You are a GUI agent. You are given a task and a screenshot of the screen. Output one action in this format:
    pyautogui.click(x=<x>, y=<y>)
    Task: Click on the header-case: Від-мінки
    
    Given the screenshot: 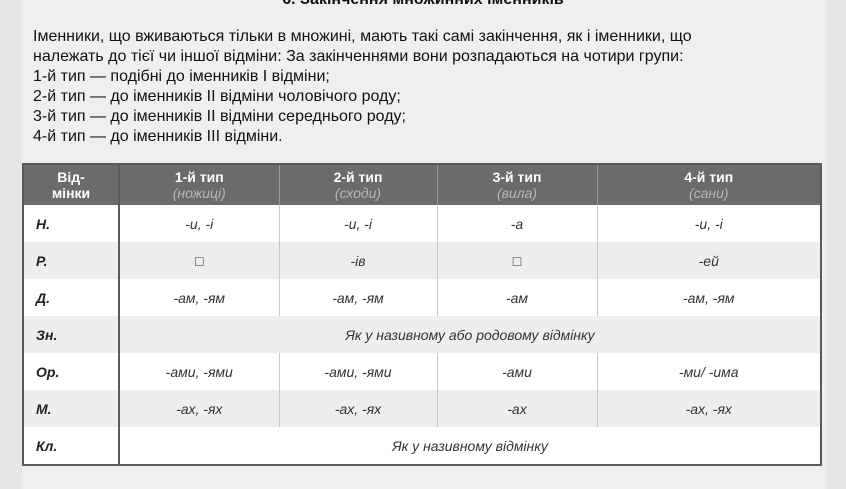 What is the action you would take?
    pyautogui.click(x=71, y=184)
    